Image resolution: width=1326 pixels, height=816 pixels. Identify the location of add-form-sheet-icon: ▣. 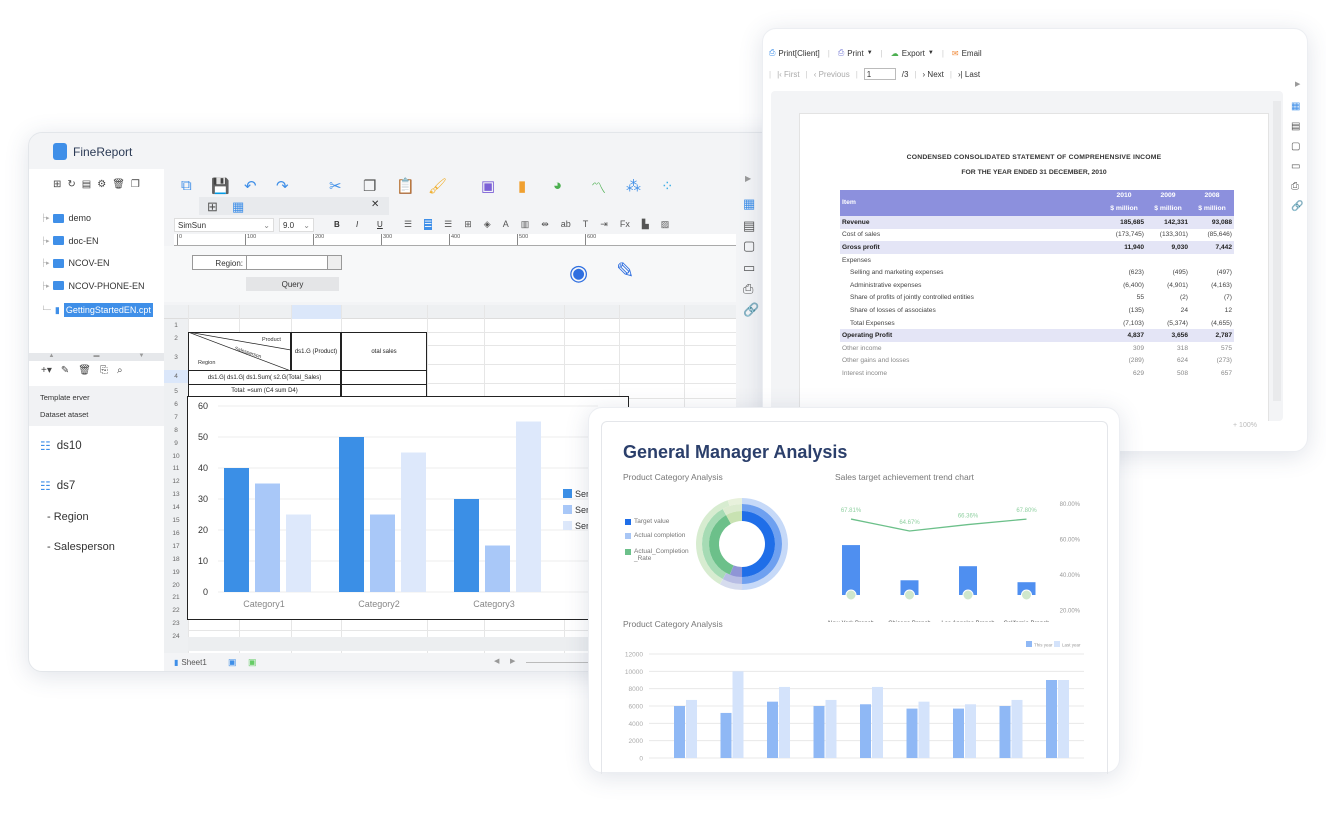
(252, 662).